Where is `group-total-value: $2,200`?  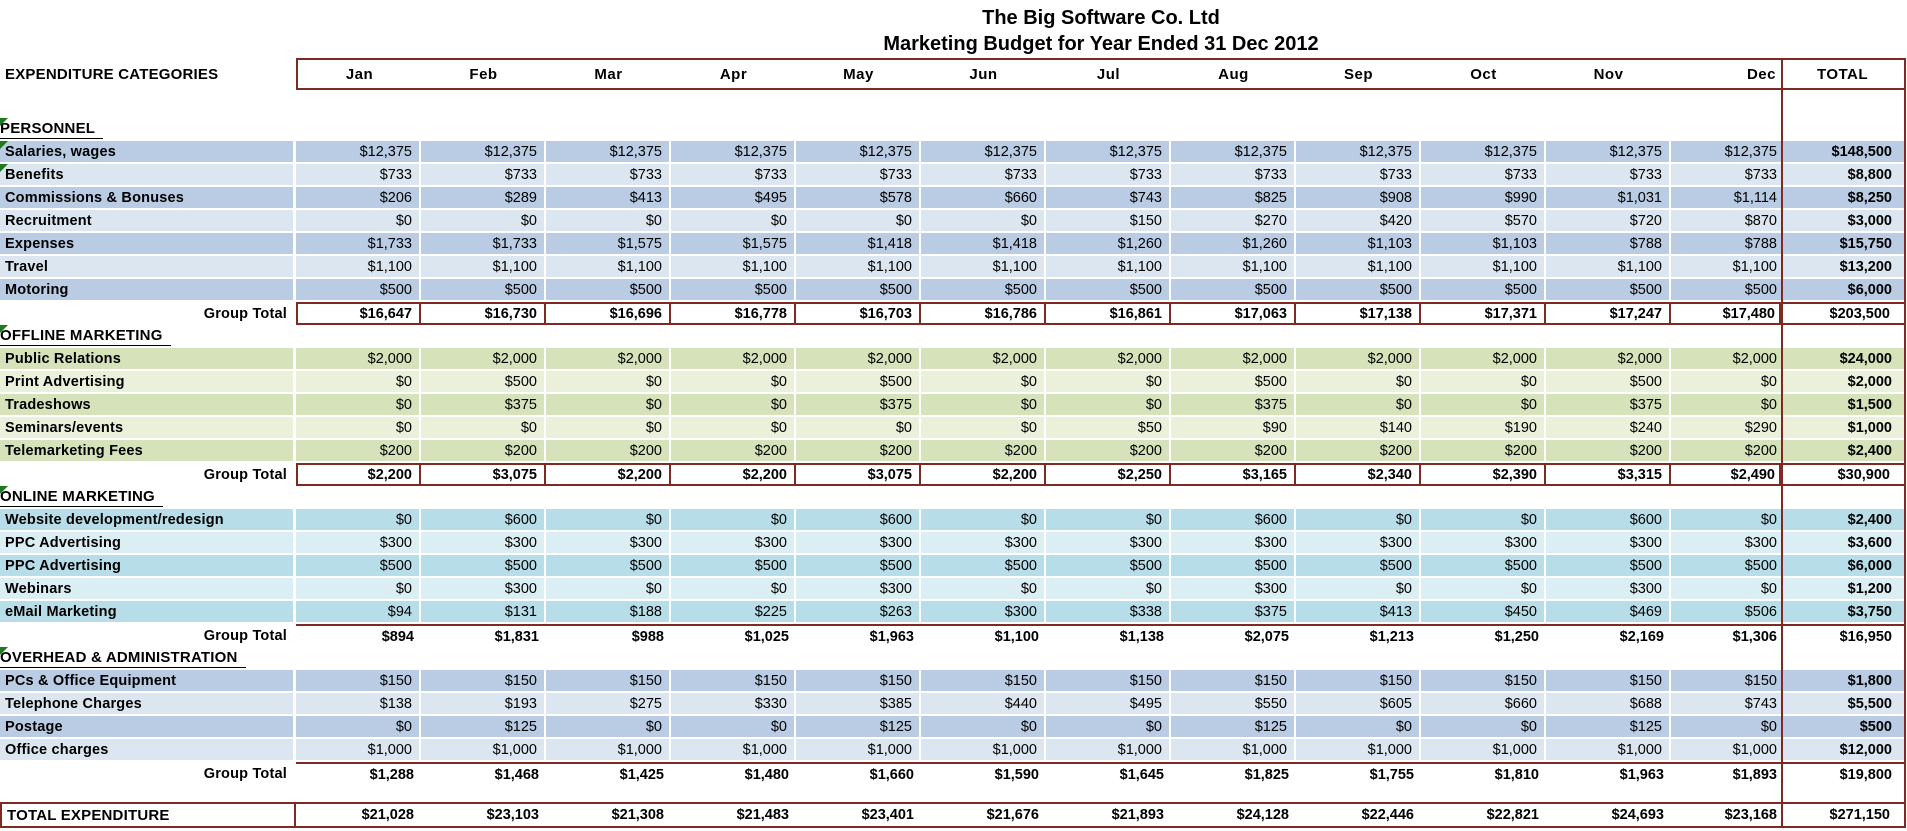
group-total-value: $2,200 is located at coordinates (608, 474).